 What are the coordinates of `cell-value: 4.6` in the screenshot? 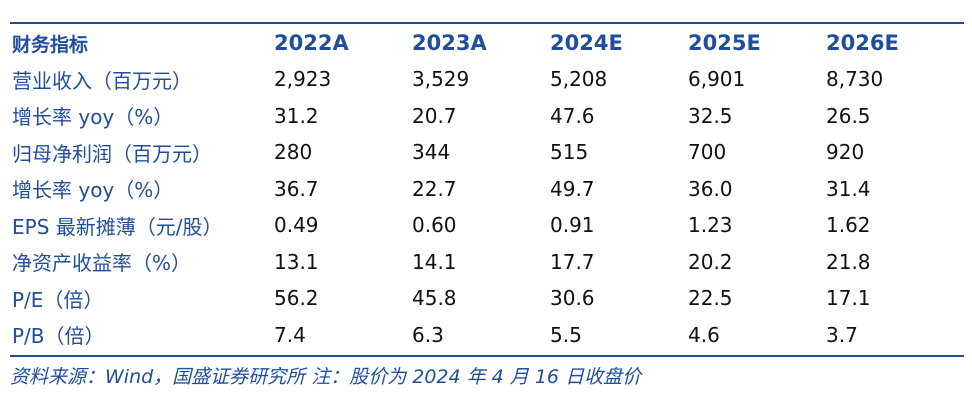 It's located at (704, 334).